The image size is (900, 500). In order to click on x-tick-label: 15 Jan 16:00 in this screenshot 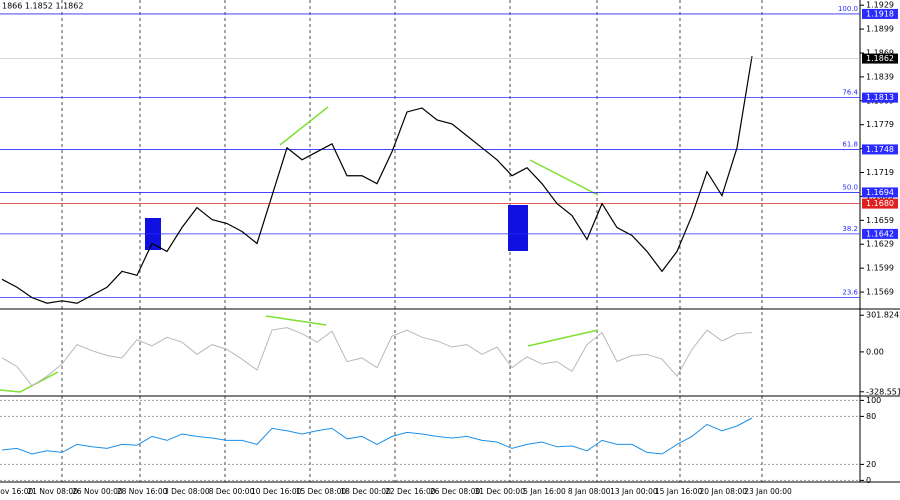, I will do `click(679, 491)`.